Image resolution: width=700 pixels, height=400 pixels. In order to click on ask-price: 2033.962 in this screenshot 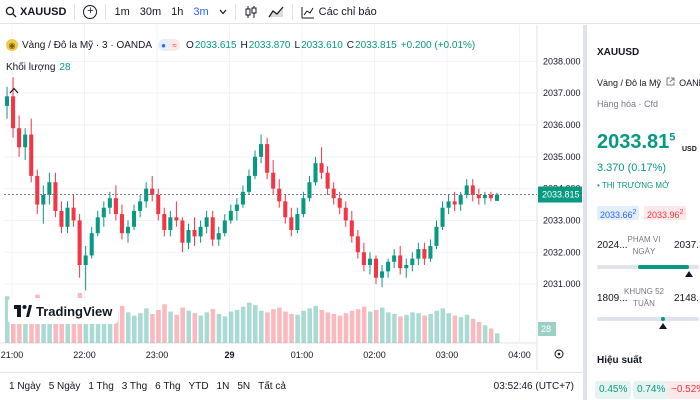, I will do `click(665, 213)`.